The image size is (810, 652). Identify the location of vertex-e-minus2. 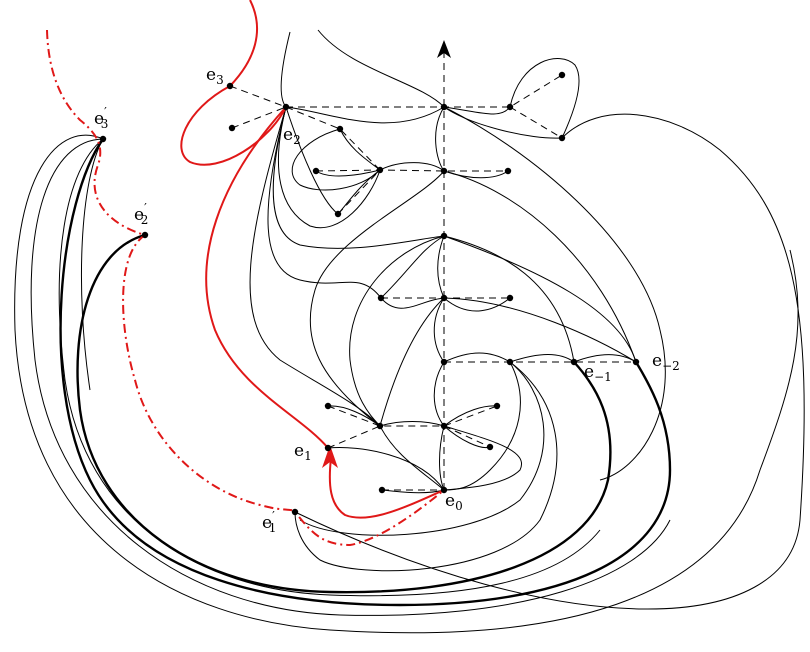
(636, 362).